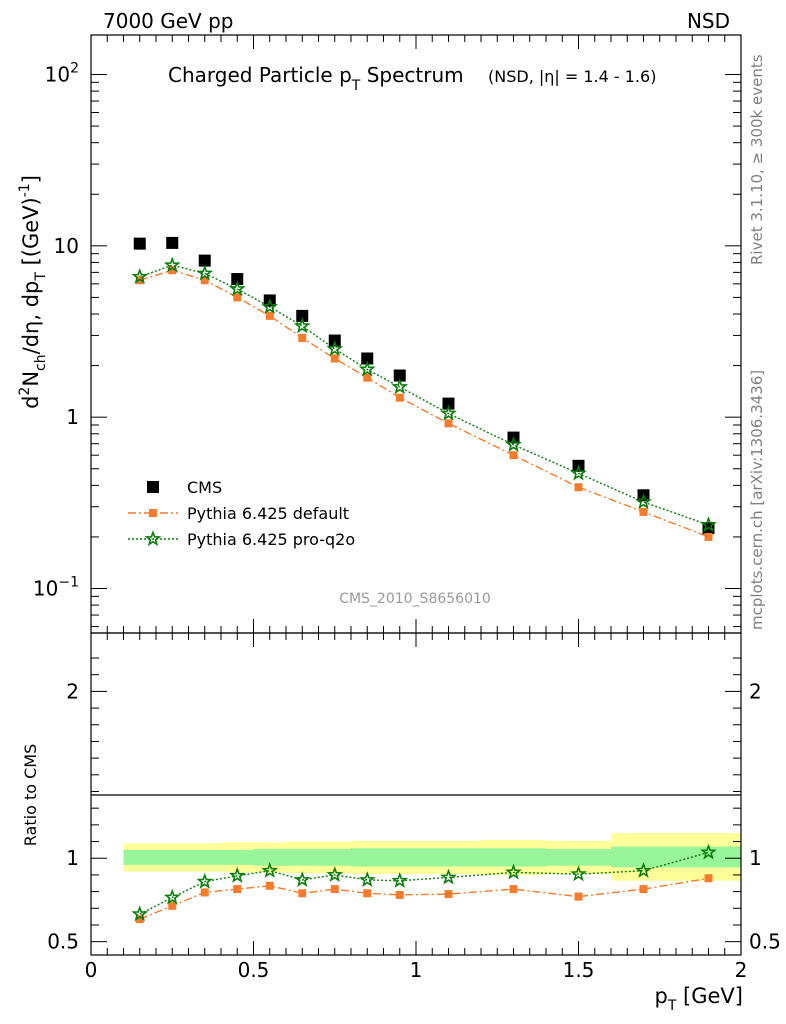 This screenshot has height=1024, width=786. What do you see at coordinates (260, 75) in the screenshot?
I see `main-title-text: Charged Particle p` at bounding box center [260, 75].